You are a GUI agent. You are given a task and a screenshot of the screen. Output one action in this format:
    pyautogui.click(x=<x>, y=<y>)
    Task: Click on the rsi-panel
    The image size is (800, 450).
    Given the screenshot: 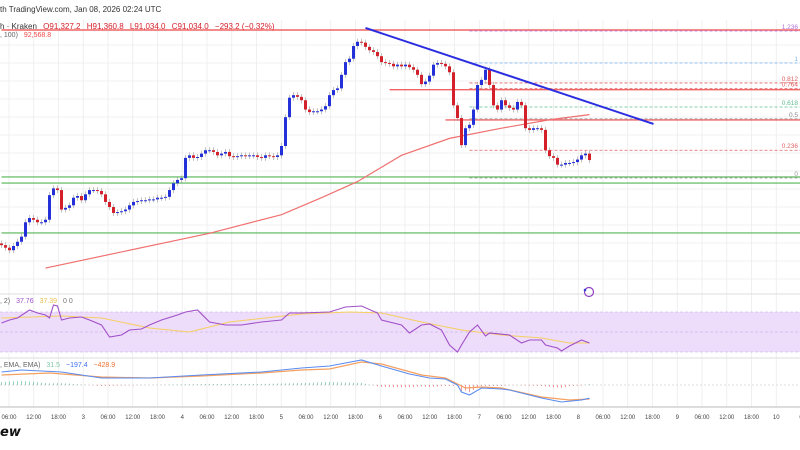 What is the action you would take?
    pyautogui.click(x=400, y=328)
    